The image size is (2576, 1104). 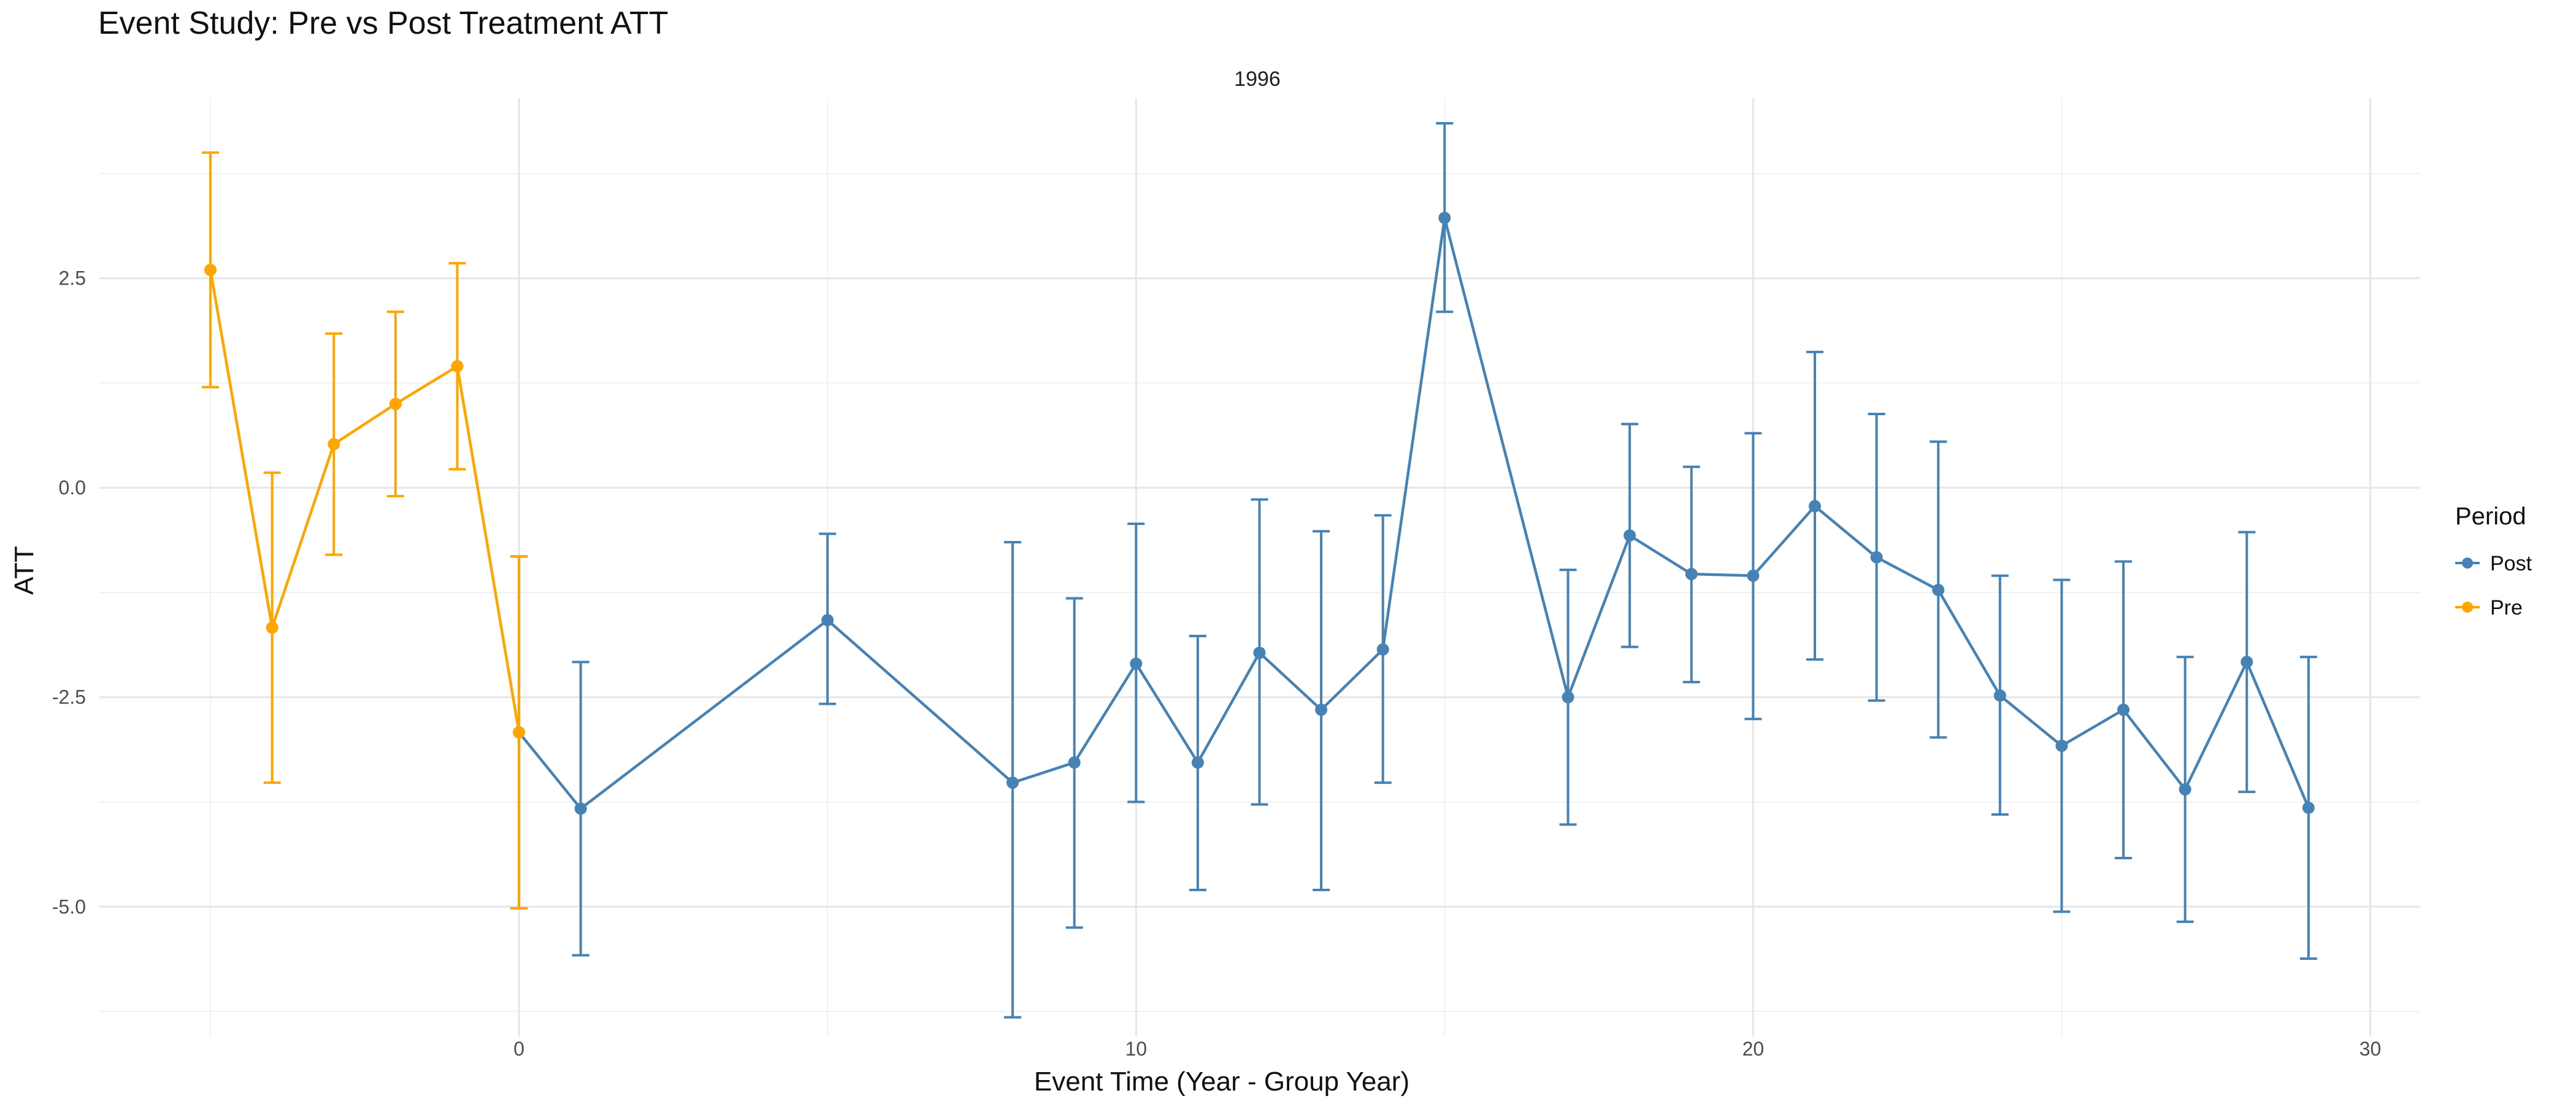 I want to click on series-line-pre, so click(x=365, y=501).